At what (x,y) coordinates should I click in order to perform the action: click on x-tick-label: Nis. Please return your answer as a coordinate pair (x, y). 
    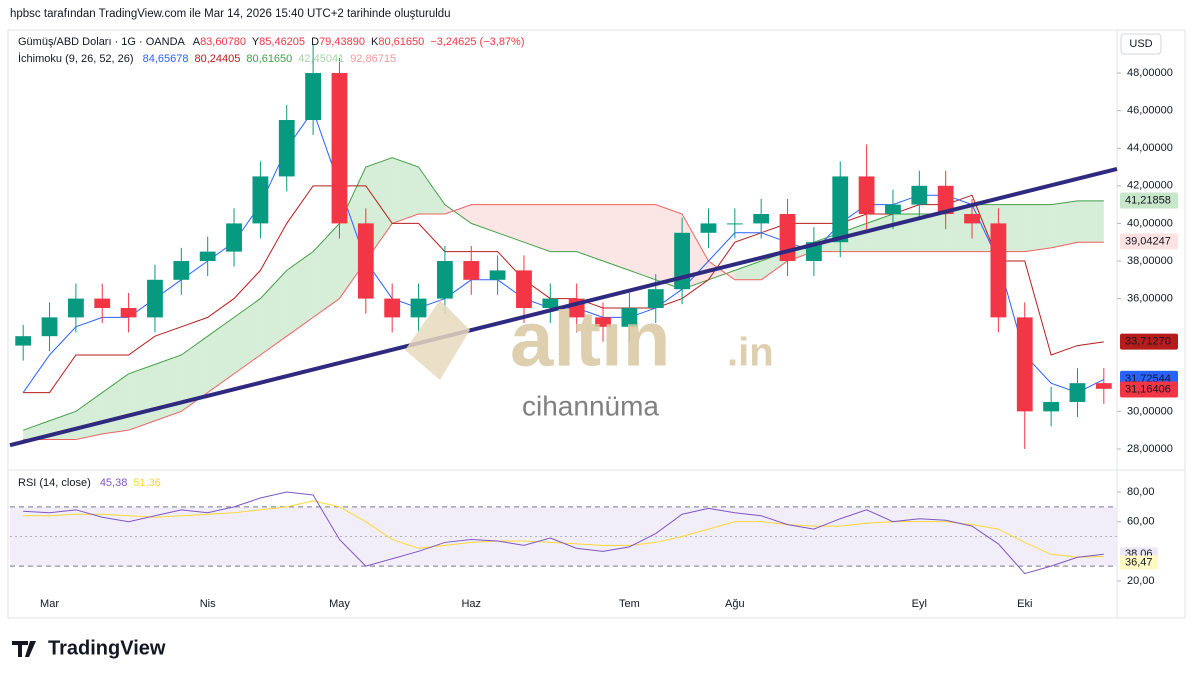
    Looking at the image, I should click on (208, 604).